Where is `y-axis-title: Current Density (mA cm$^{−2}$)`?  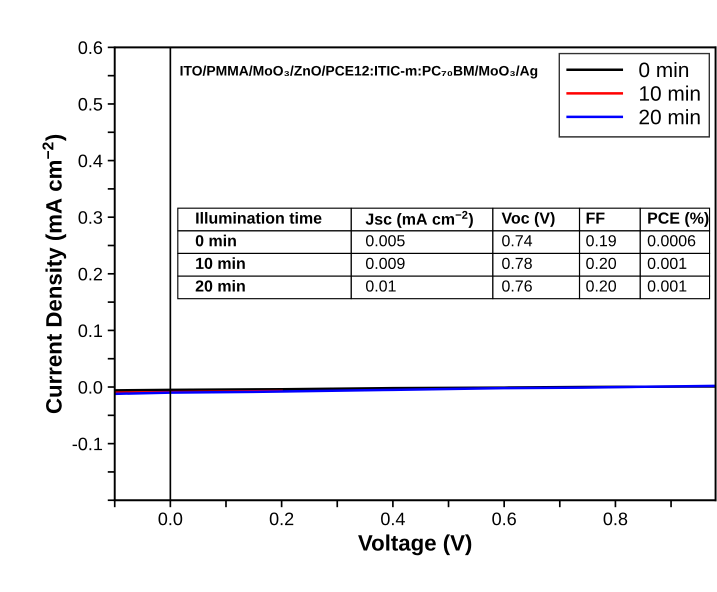 y-axis-title: Current Density (mA cm$^{−2}$) is located at coordinates (54, 274).